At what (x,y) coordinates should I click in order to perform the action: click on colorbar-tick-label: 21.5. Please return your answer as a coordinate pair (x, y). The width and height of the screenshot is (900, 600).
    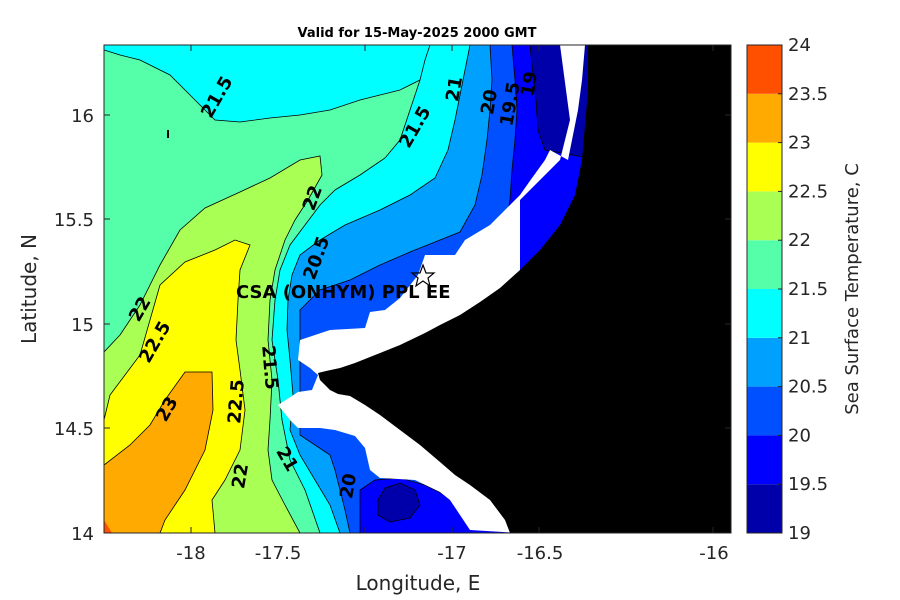
    Looking at the image, I should click on (808, 289).